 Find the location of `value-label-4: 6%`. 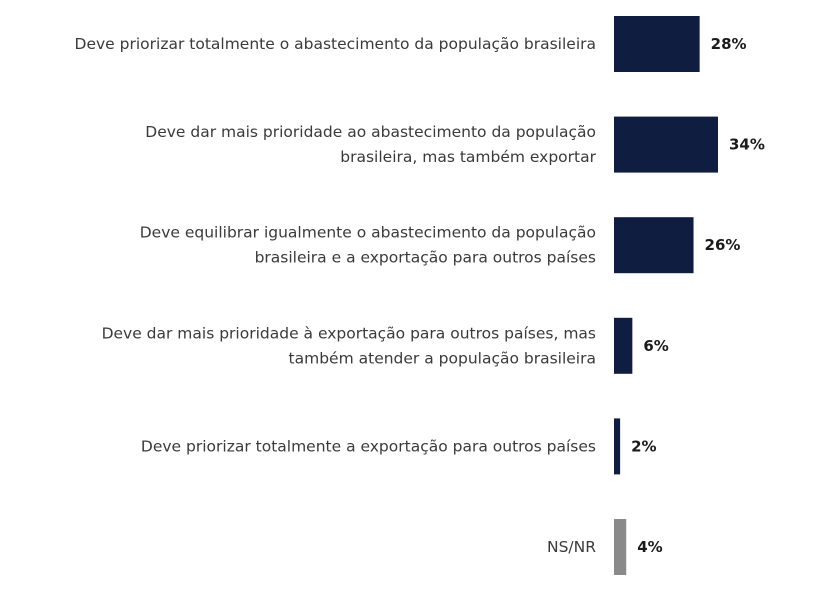

value-label-4: 6% is located at coordinates (655, 346).